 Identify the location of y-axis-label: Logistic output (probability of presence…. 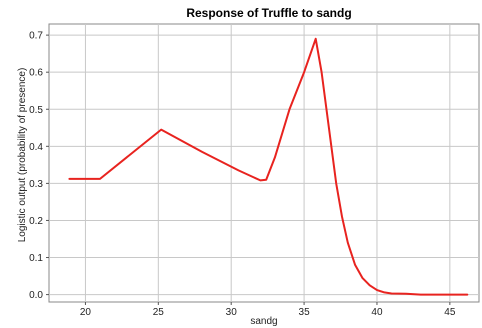
(22, 155).